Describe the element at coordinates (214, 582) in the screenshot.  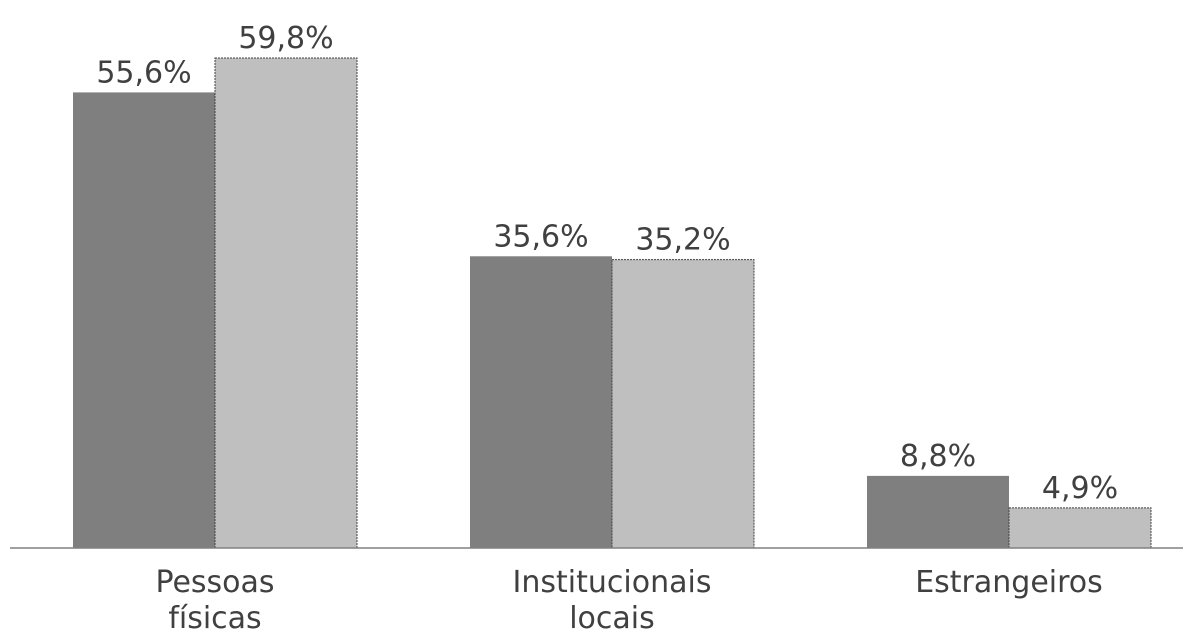
I see `category-label-1-line1: Pessoas` at that location.